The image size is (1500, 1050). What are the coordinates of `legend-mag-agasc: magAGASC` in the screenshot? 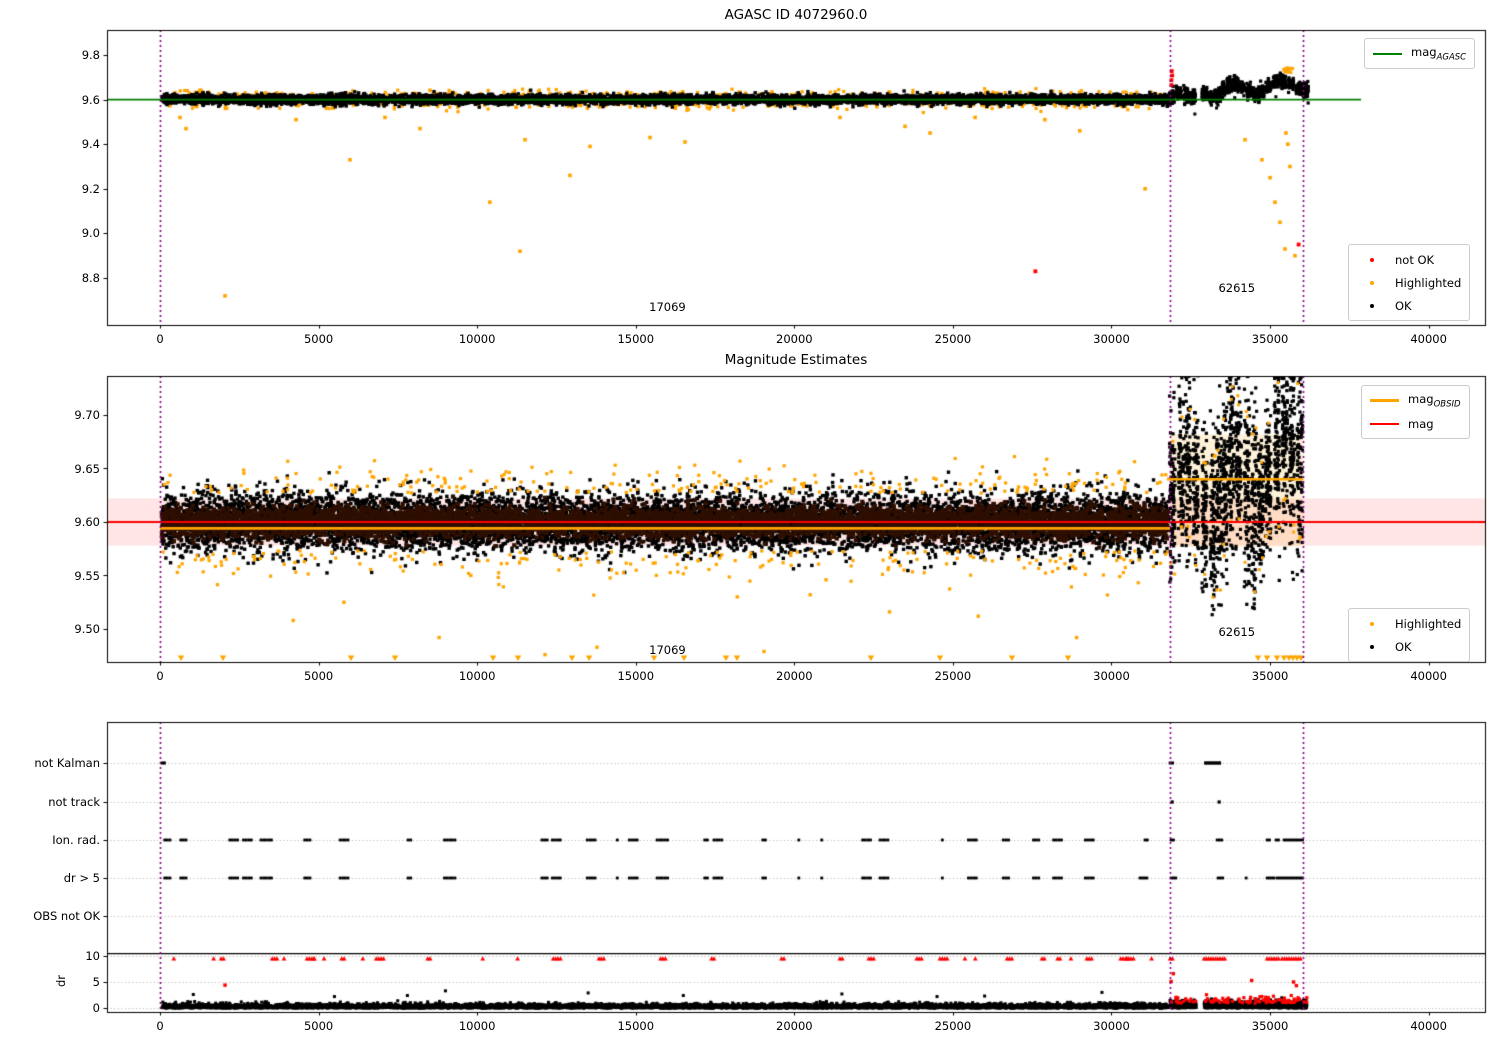 It's located at (1420, 53).